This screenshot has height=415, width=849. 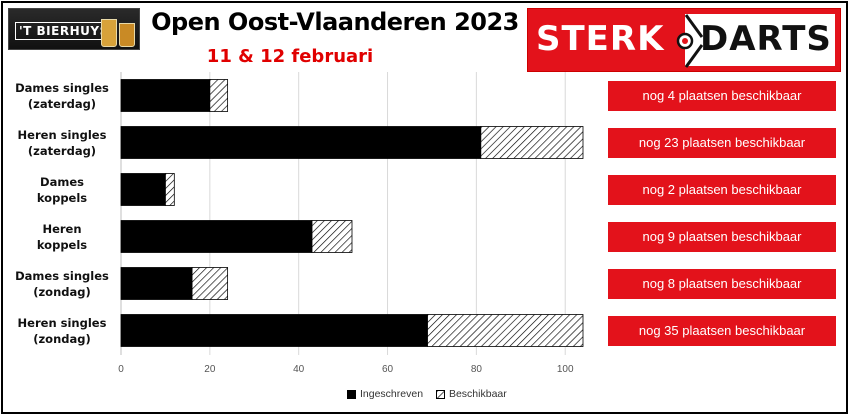 What do you see at coordinates (62, 228) in the screenshot?
I see `category-label-line: Heren` at bounding box center [62, 228].